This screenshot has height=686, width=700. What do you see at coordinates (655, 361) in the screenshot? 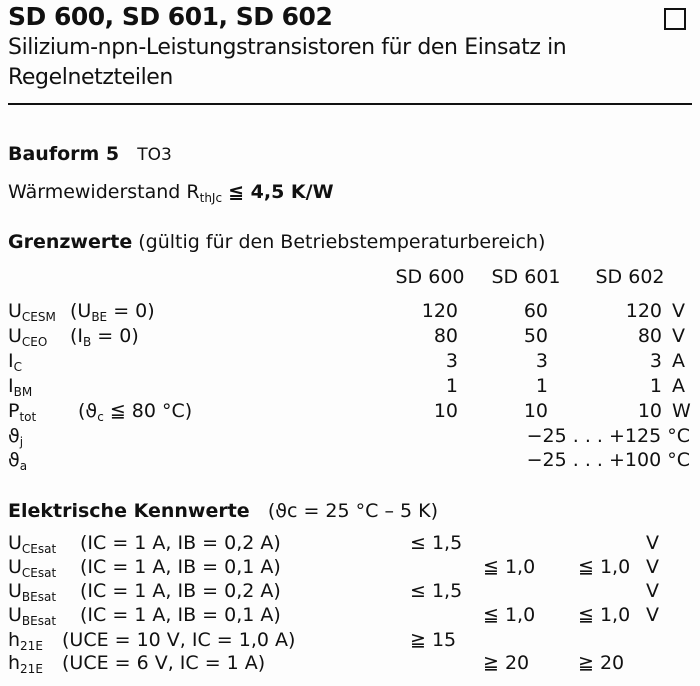
I see `value-sd602: 3` at bounding box center [655, 361].